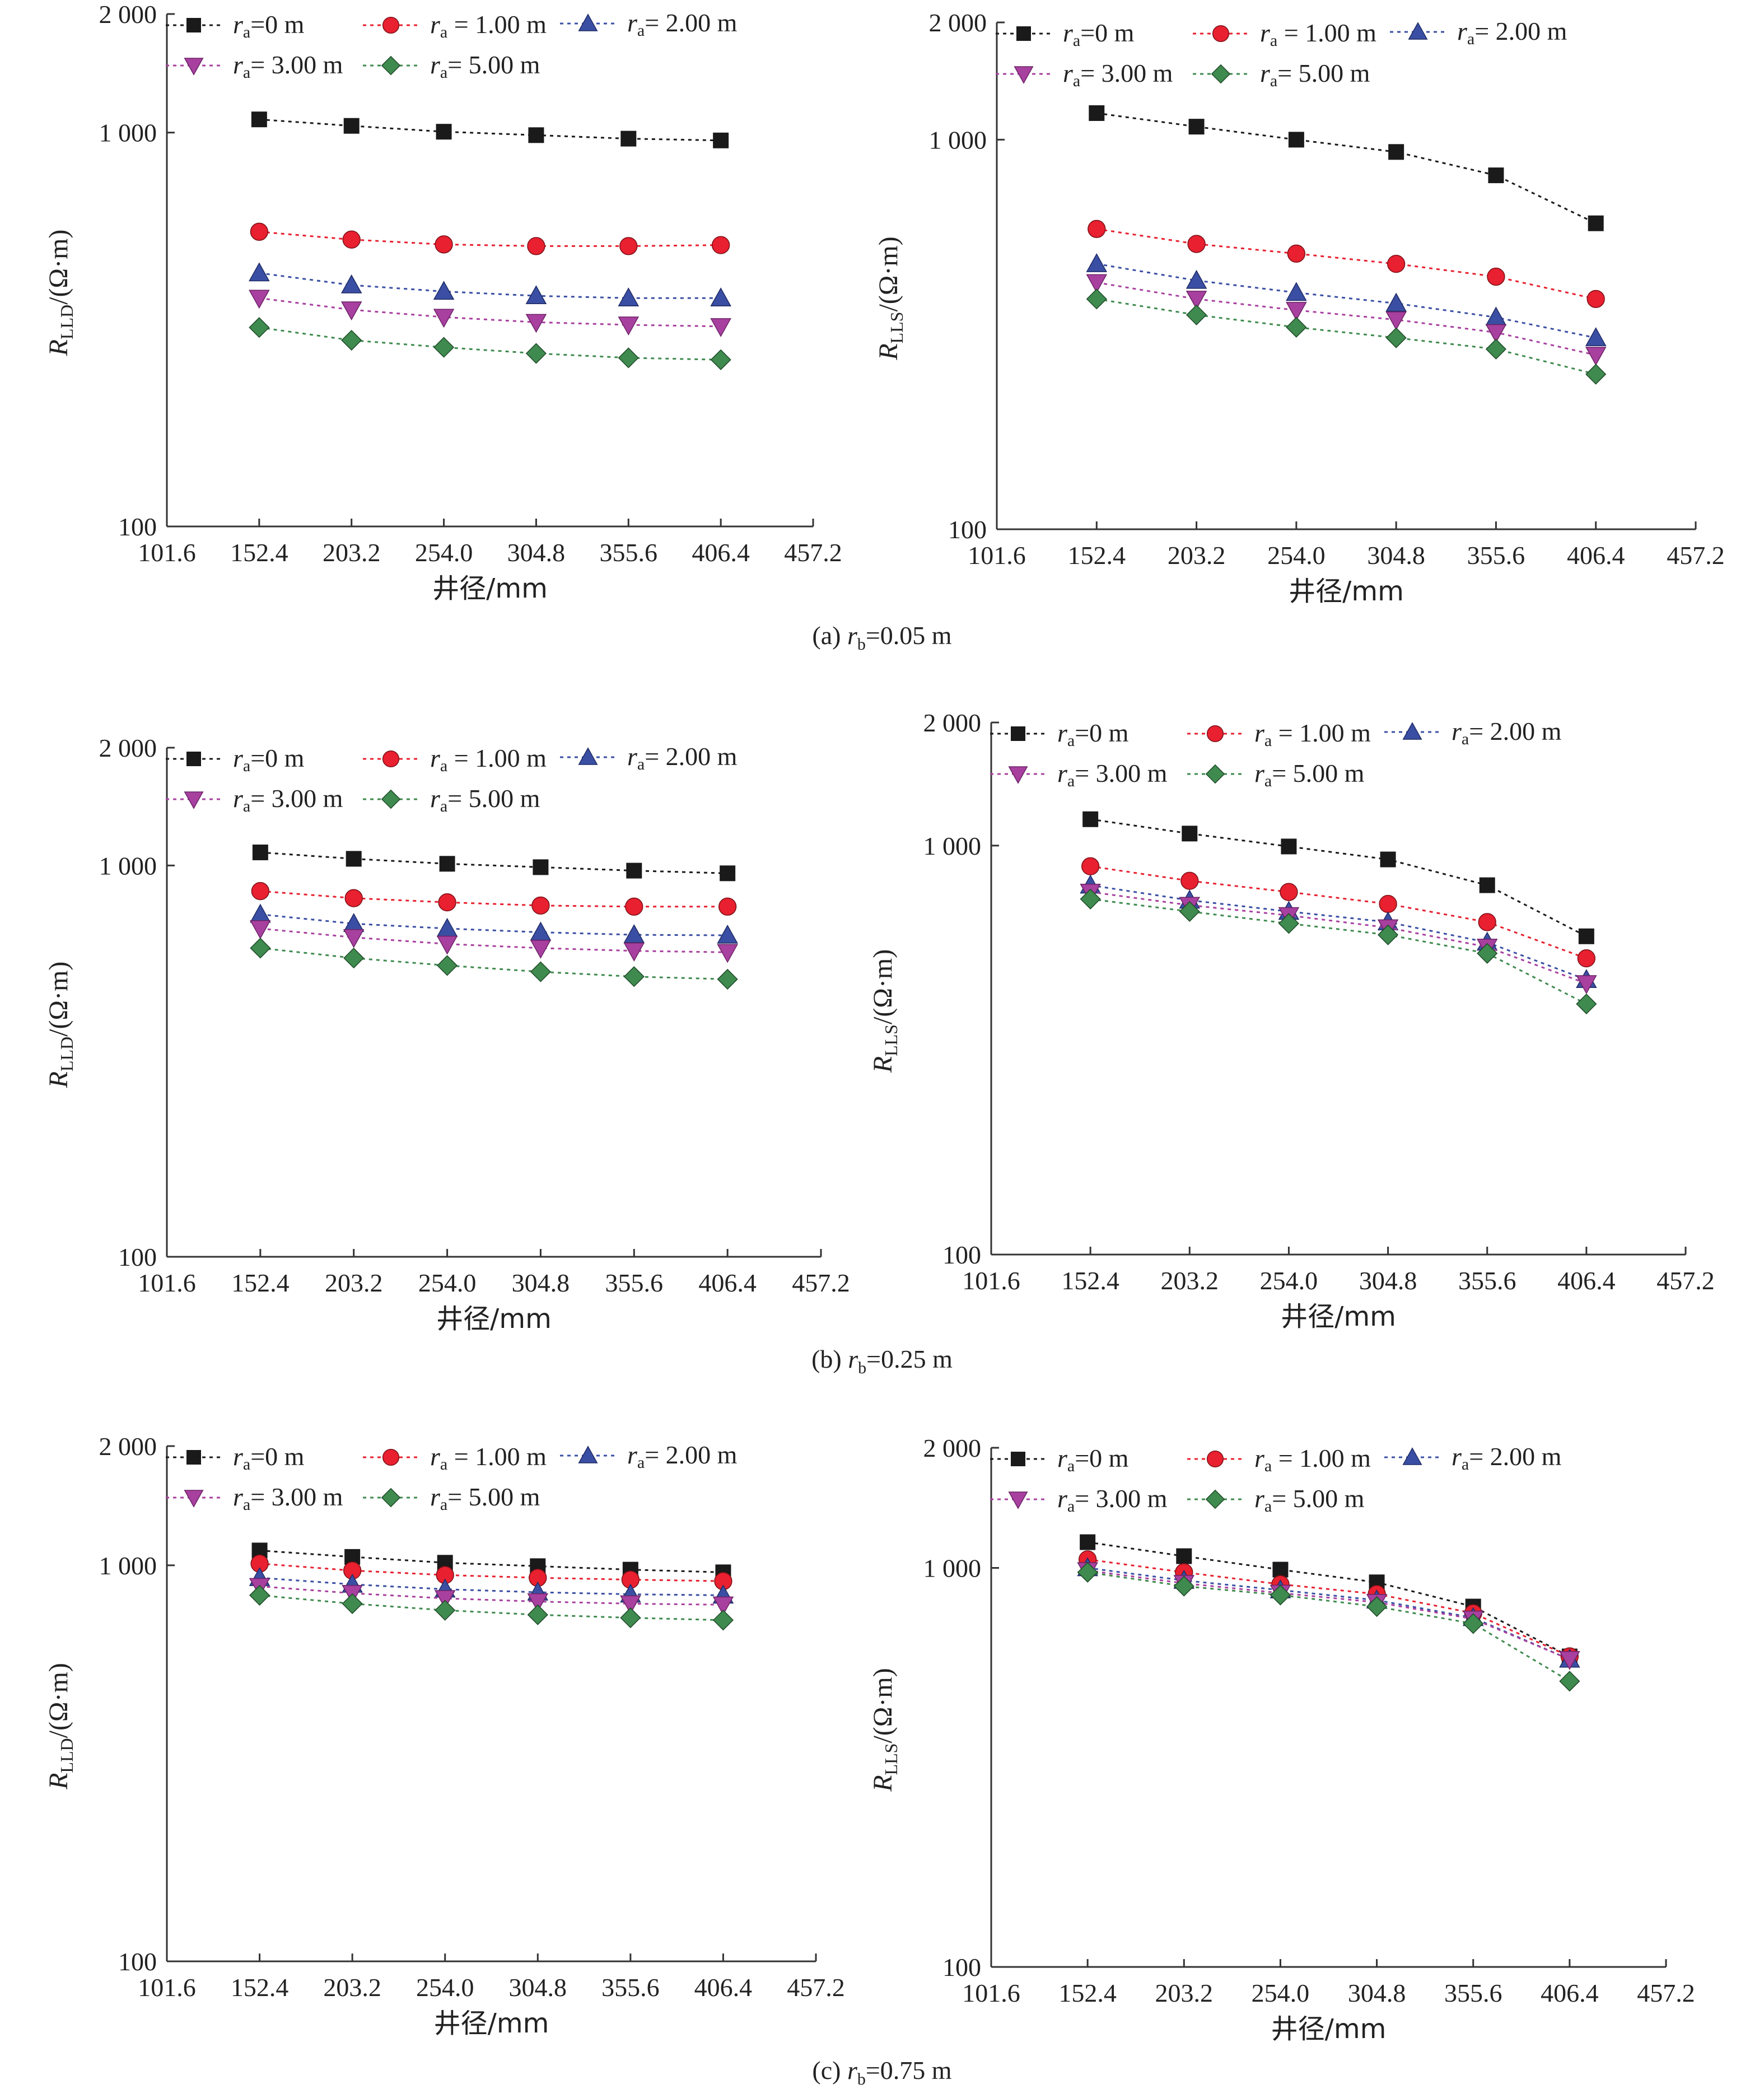 The image size is (1764, 2098). What do you see at coordinates (882, 637) in the screenshot?
I see `caption-a: (a) rb=0.05 m` at bounding box center [882, 637].